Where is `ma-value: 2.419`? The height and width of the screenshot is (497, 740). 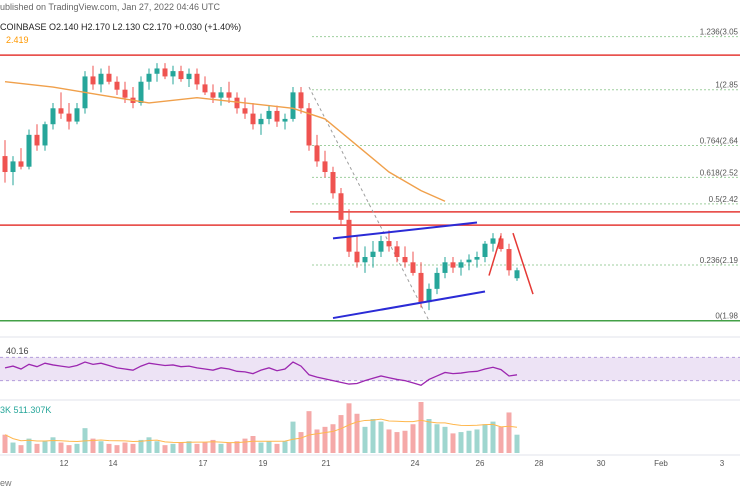
ma-value: 2.419 is located at coordinates (17, 40).